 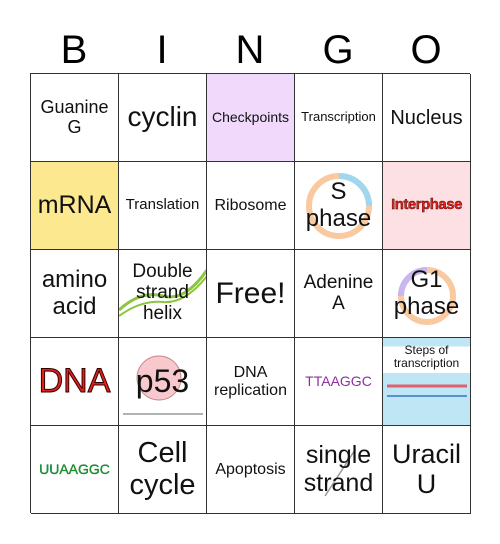 I want to click on cell-text: Transcription, so click(x=338, y=117).